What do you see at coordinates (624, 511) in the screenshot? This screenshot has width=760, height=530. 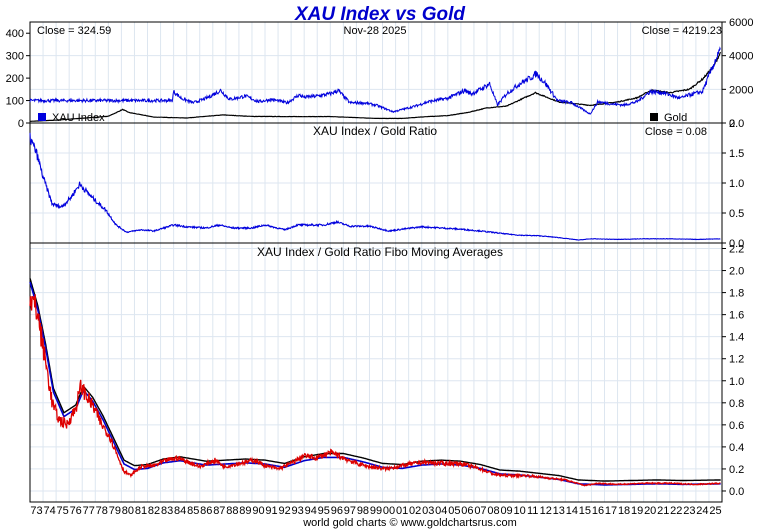 I see `x-axis-year-label: 18` at bounding box center [624, 511].